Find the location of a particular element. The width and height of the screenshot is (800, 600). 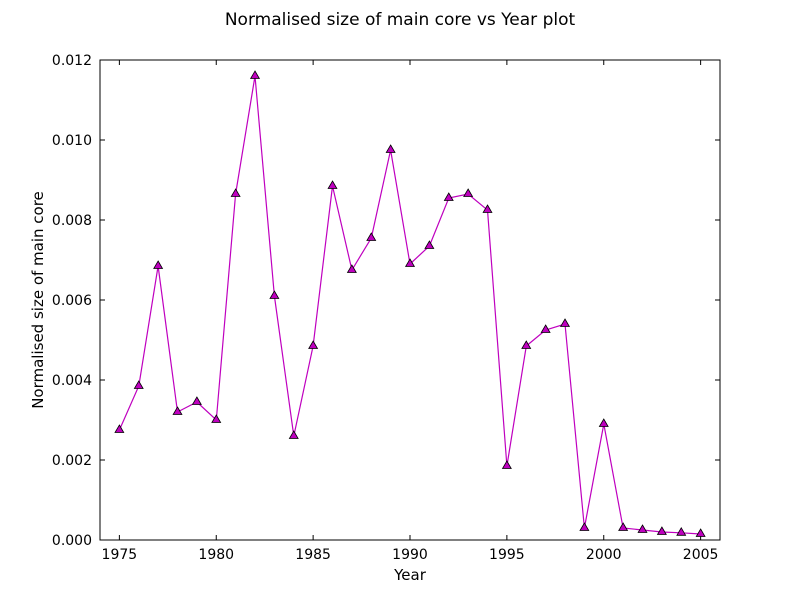

x-tick-label: 1995 is located at coordinates (507, 555).